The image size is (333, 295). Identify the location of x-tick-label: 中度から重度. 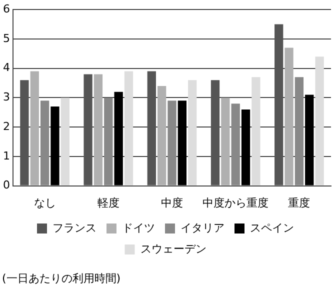
(235, 203).